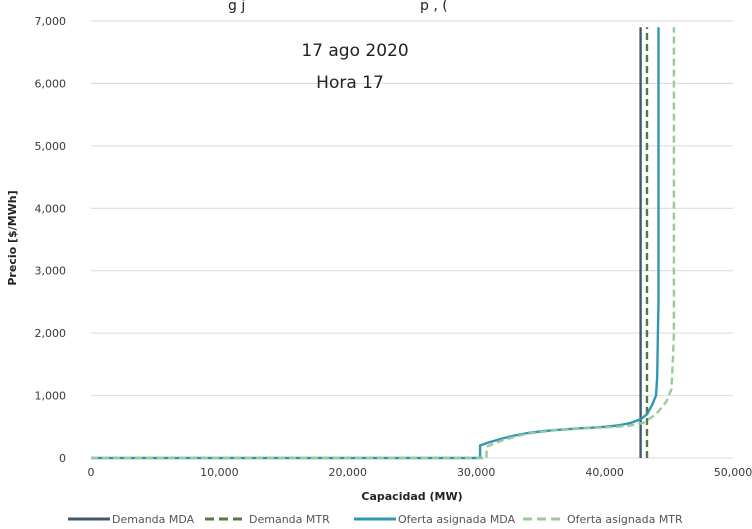  I want to click on x-tick-label: 10,000, so click(219, 472).